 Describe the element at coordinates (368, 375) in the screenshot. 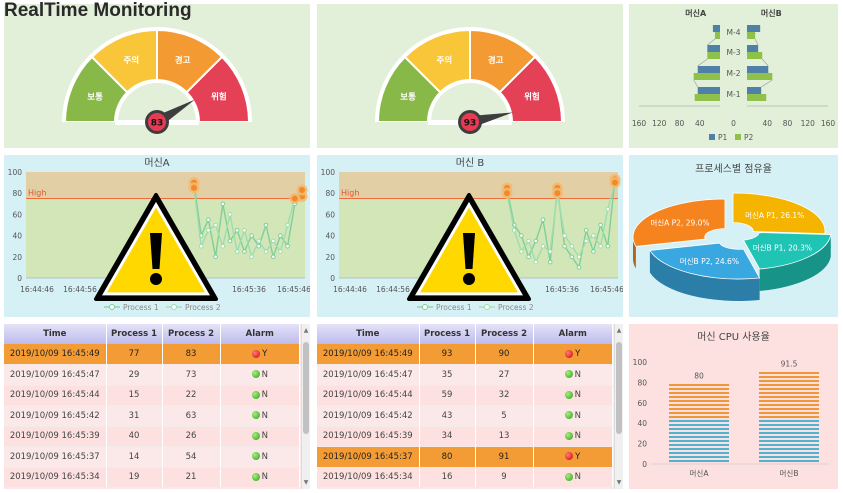

I see `cell-time: 2019/10/09 16:45:47` at that location.